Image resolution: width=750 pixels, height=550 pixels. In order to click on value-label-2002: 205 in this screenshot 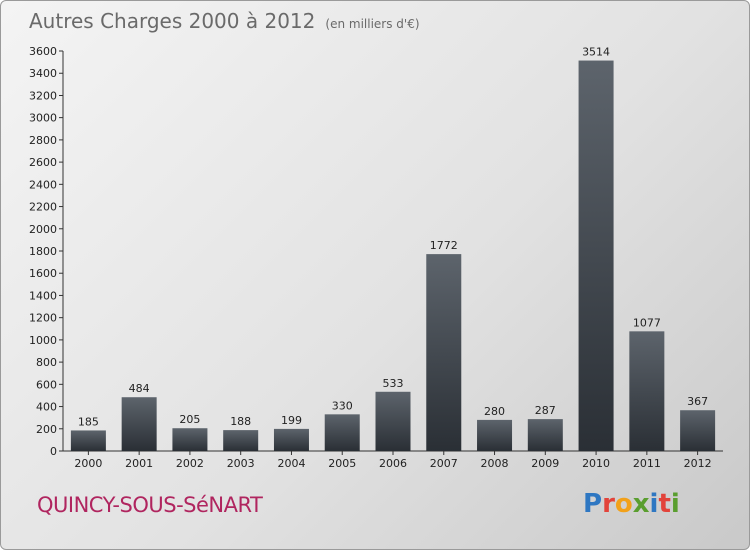, I will do `click(189, 419)`.